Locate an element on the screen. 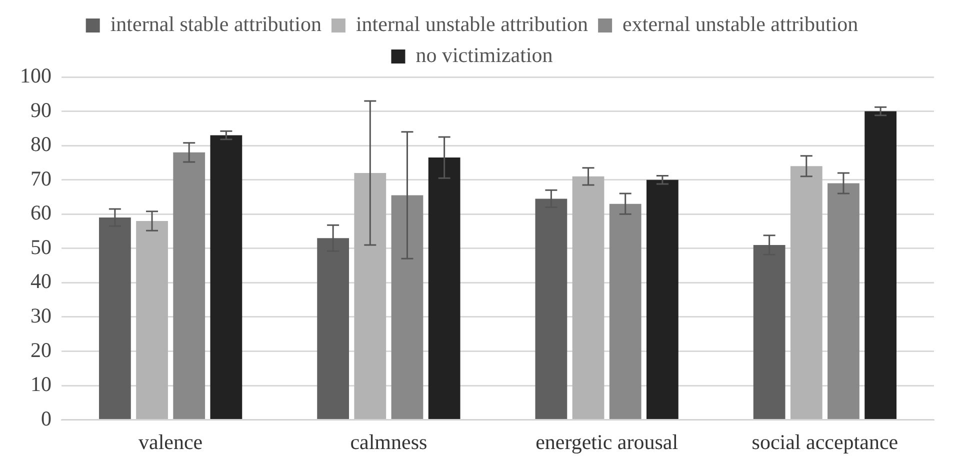 Image resolution: width=959 pixels, height=459 pixels. legend-label: external unstable attribution is located at coordinates (740, 24).